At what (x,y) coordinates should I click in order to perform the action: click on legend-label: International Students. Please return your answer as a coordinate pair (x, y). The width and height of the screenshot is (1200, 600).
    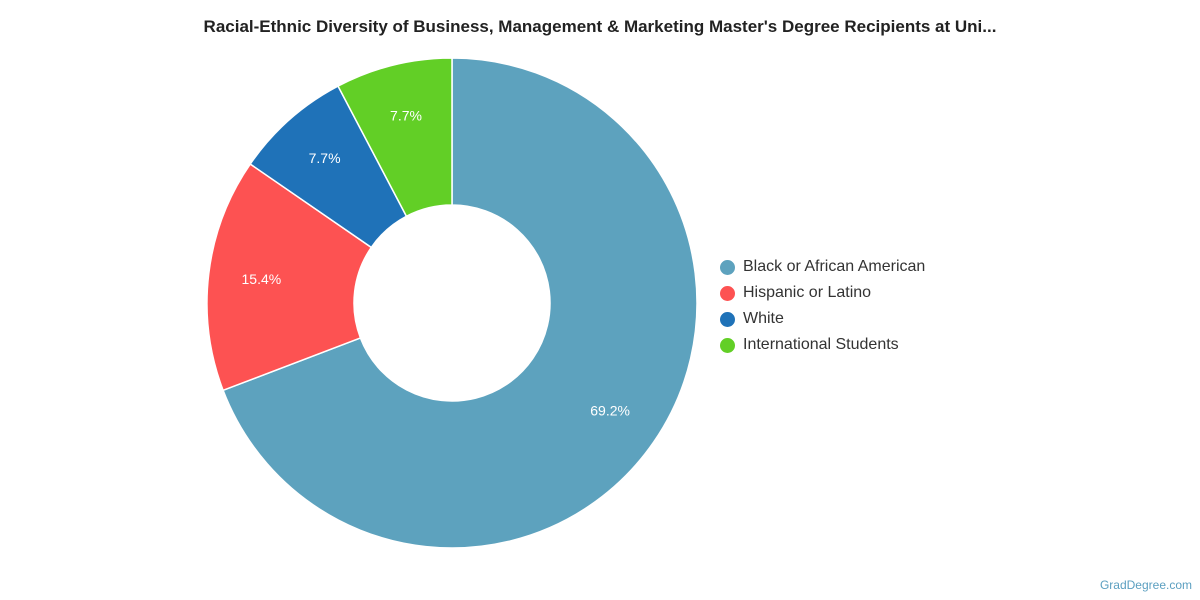
    Looking at the image, I should click on (821, 344).